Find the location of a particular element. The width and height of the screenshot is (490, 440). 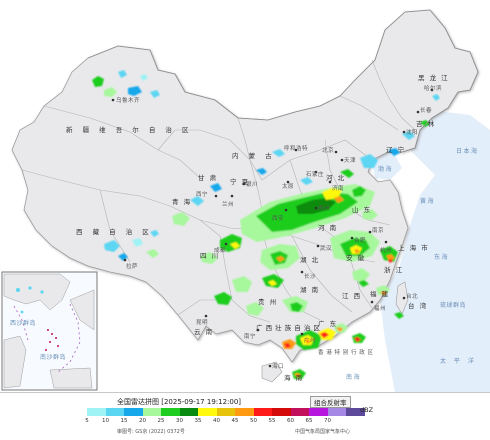

colorbar-tick: 45 is located at coordinates (235, 421).